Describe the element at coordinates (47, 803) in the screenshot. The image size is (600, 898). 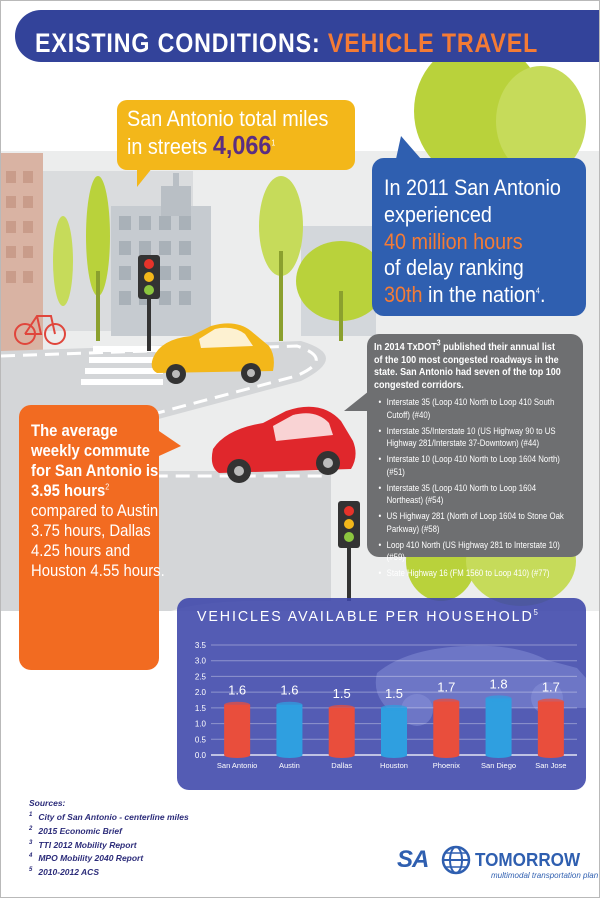
I see `sources-title: Sources:` at that location.